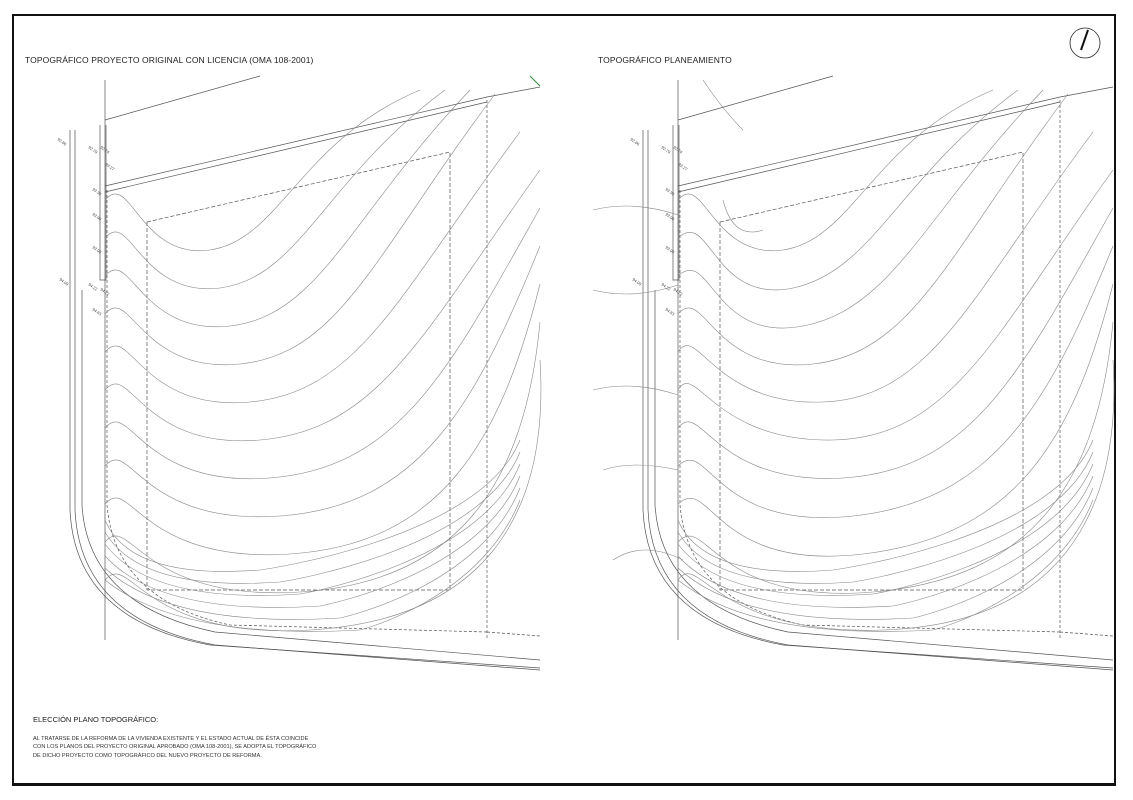  Describe the element at coordinates (535, 81) in the screenshot. I see `survey-mark` at that location.